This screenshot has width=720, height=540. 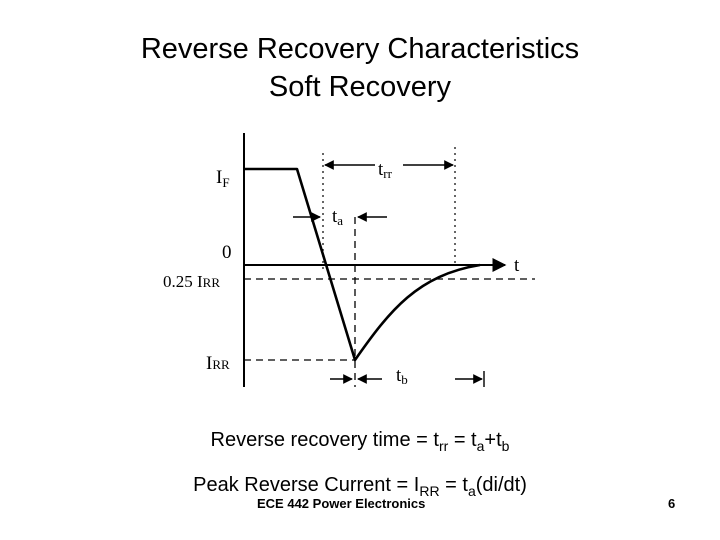 What do you see at coordinates (402, 376) in the screenshot?
I see `label-tb: tb` at bounding box center [402, 376].